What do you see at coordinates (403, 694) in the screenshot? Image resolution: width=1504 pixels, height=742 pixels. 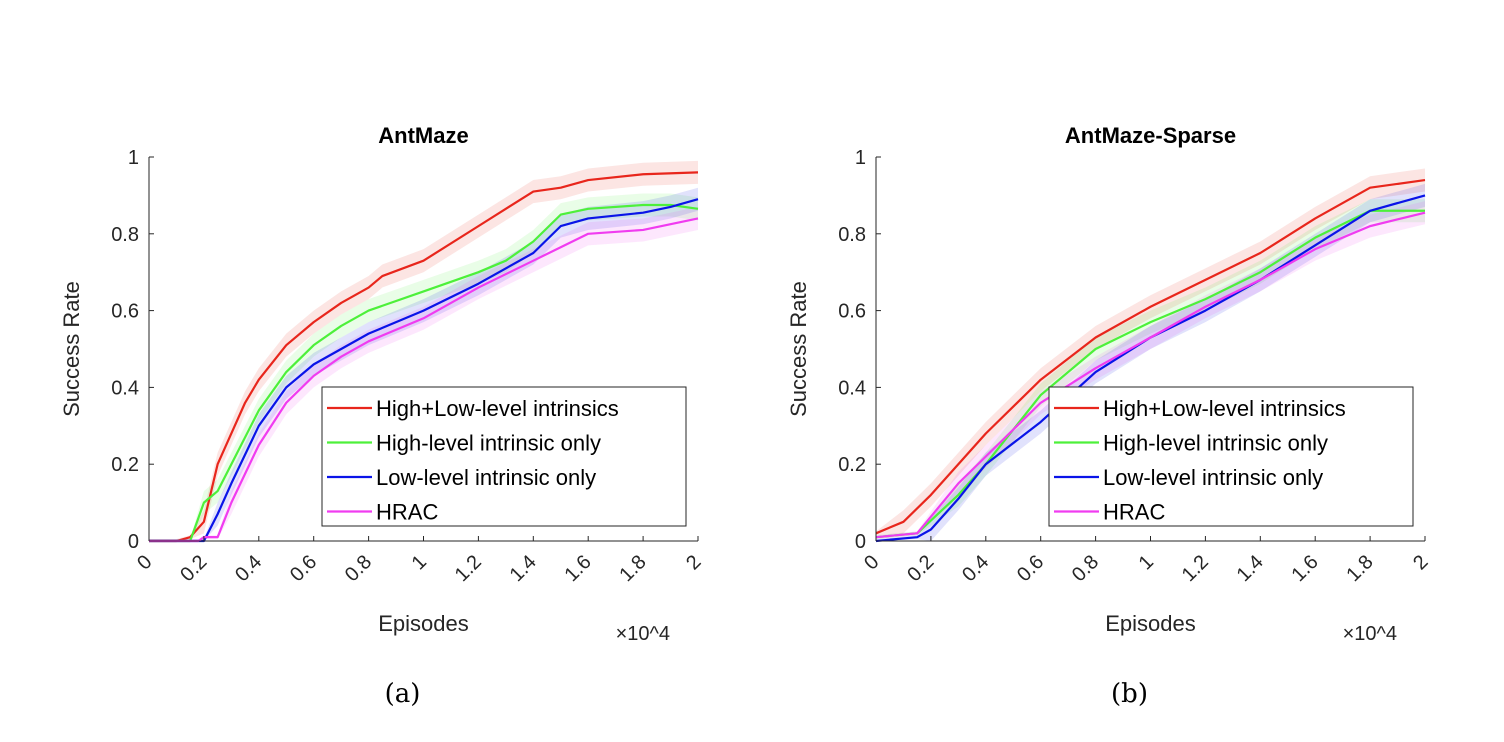 I see `panel-caption: (a)` at bounding box center [403, 694].